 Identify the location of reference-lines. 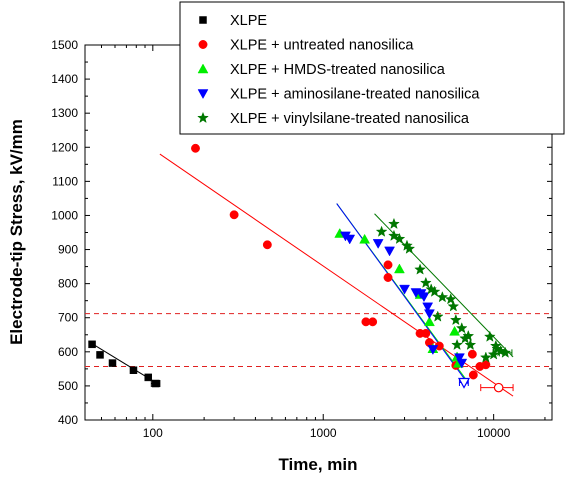
(318, 340).